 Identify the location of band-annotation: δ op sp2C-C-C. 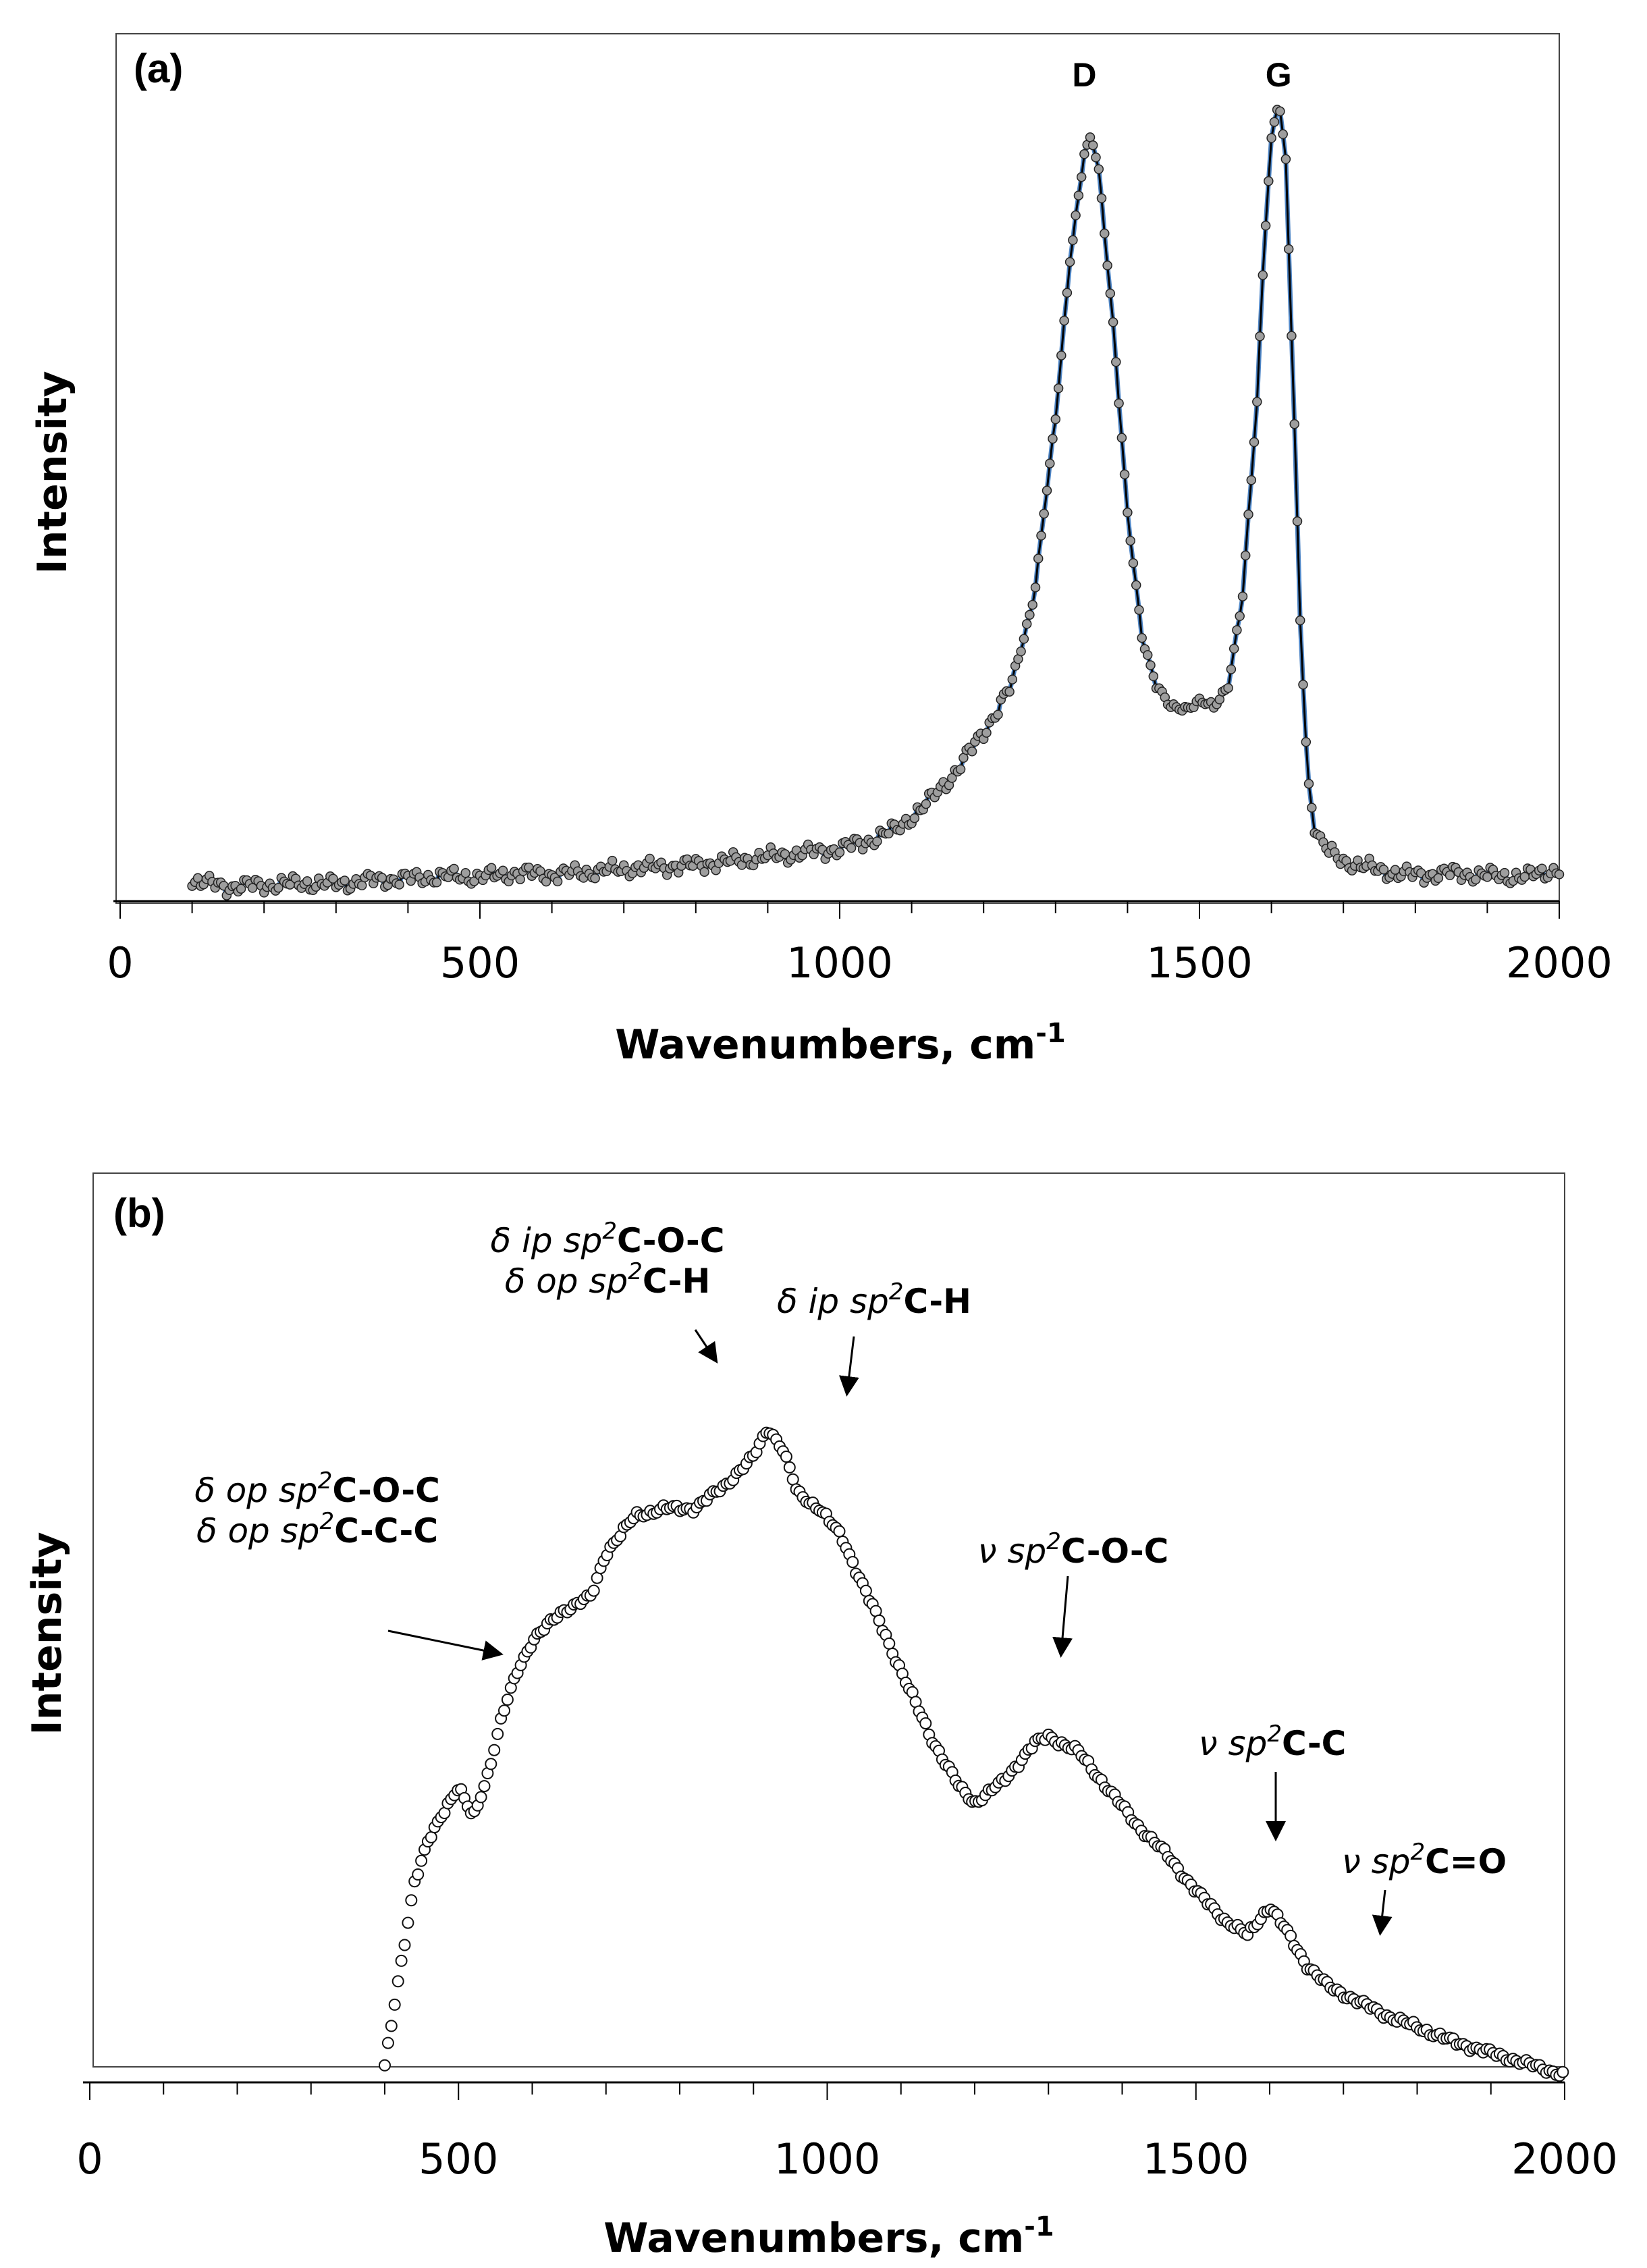
(317, 1529).